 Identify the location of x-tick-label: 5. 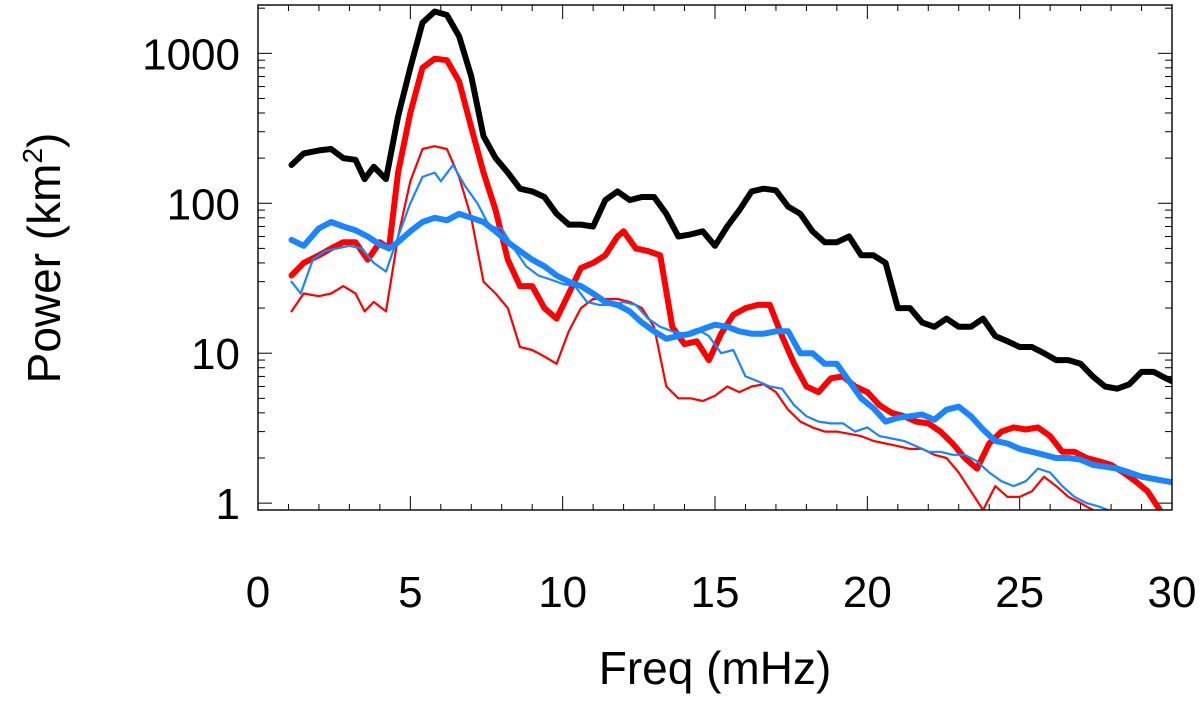
(410, 592).